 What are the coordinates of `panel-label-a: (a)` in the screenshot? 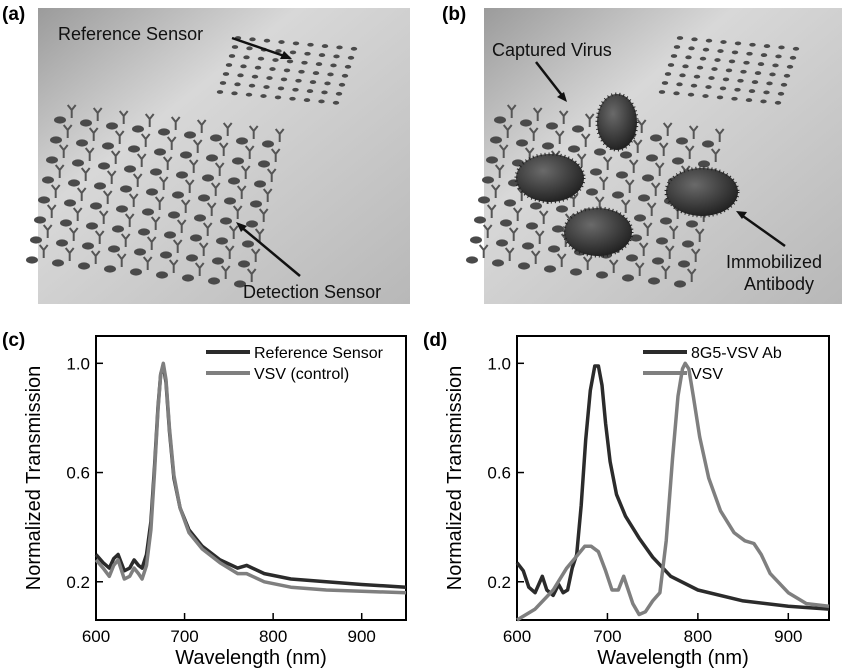 It's located at (14, 14).